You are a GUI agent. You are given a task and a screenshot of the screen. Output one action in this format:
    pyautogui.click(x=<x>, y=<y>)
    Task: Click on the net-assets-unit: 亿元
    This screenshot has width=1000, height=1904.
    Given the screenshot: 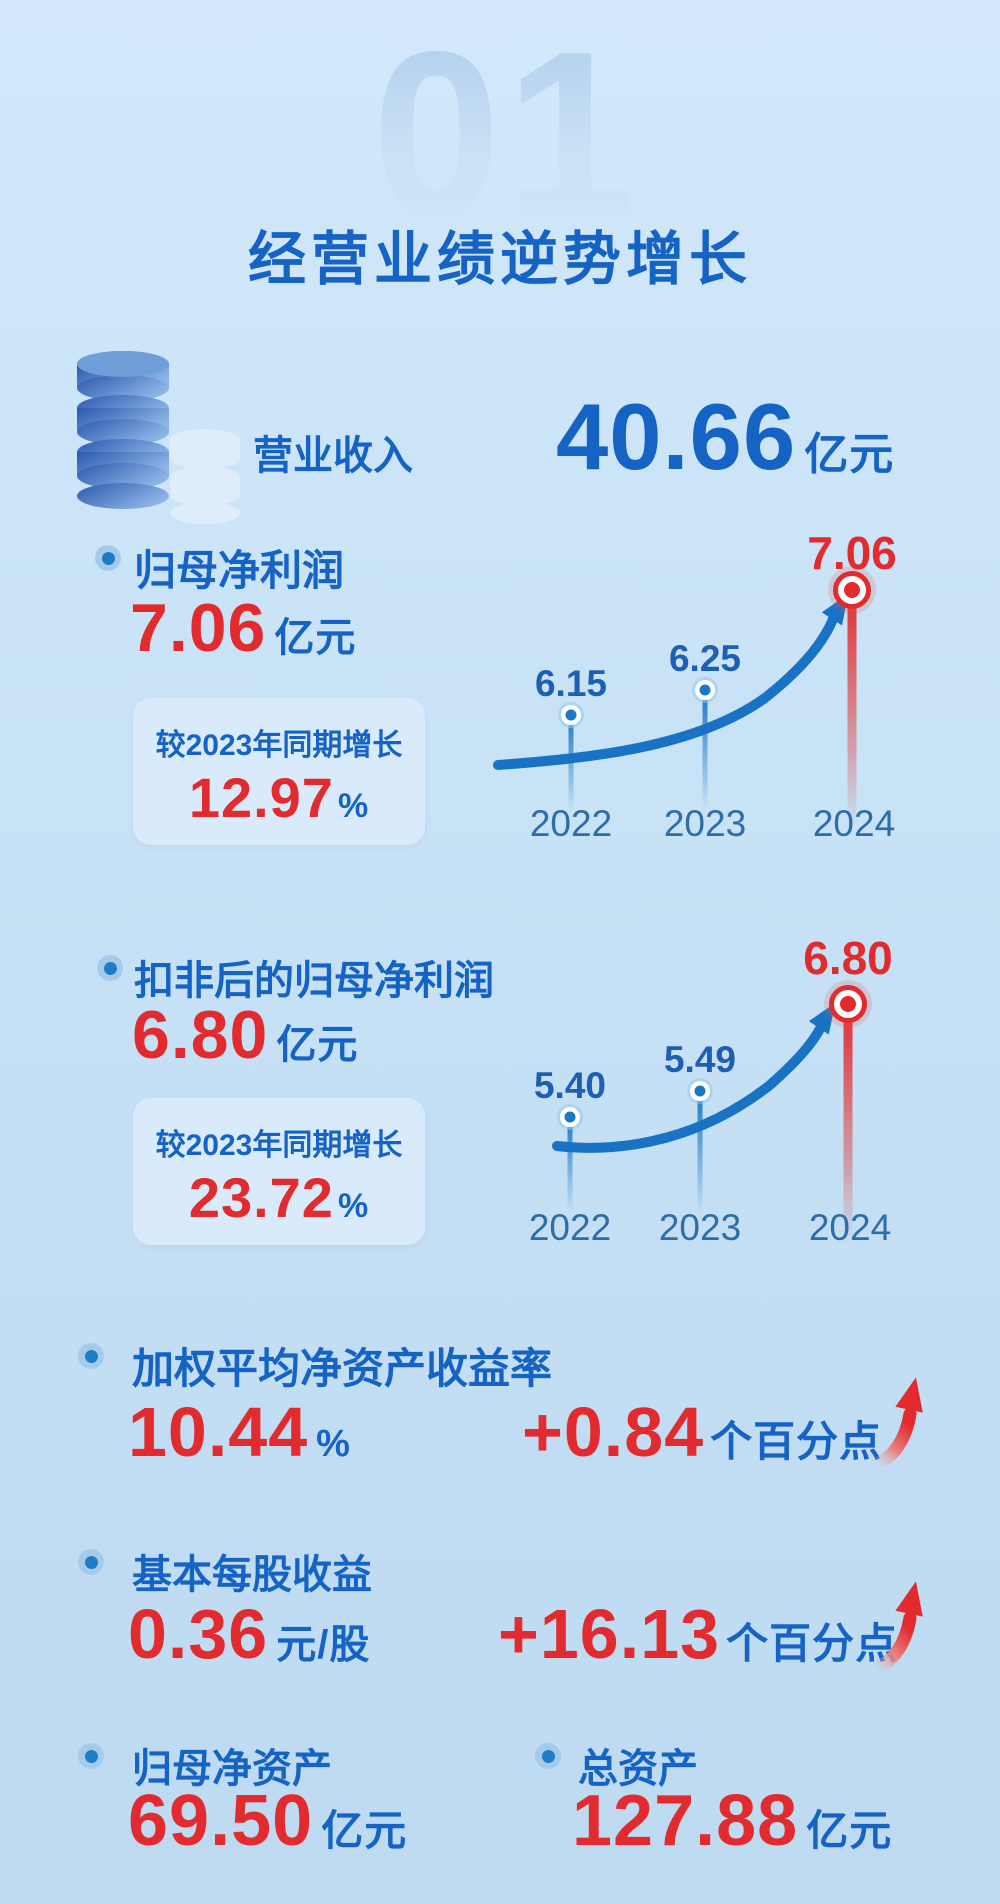 What is the action you would take?
    pyautogui.click(x=364, y=1830)
    